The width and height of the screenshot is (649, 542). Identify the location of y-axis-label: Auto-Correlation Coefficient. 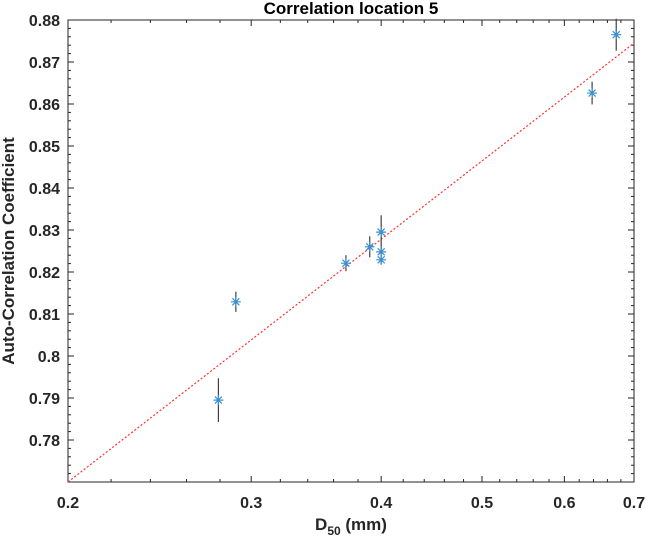
(9, 251).